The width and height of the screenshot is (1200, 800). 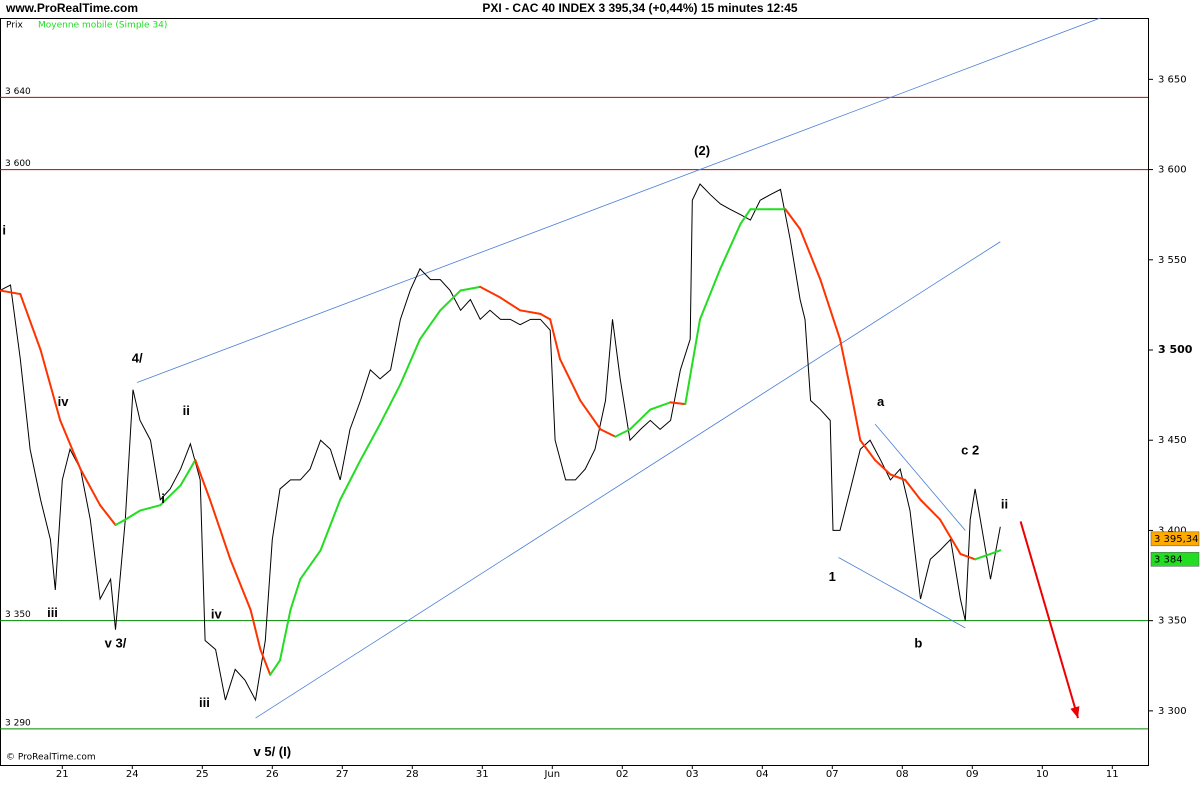 What do you see at coordinates (1168, 559) in the screenshot?
I see `price-tag-label: 3 384` at bounding box center [1168, 559].